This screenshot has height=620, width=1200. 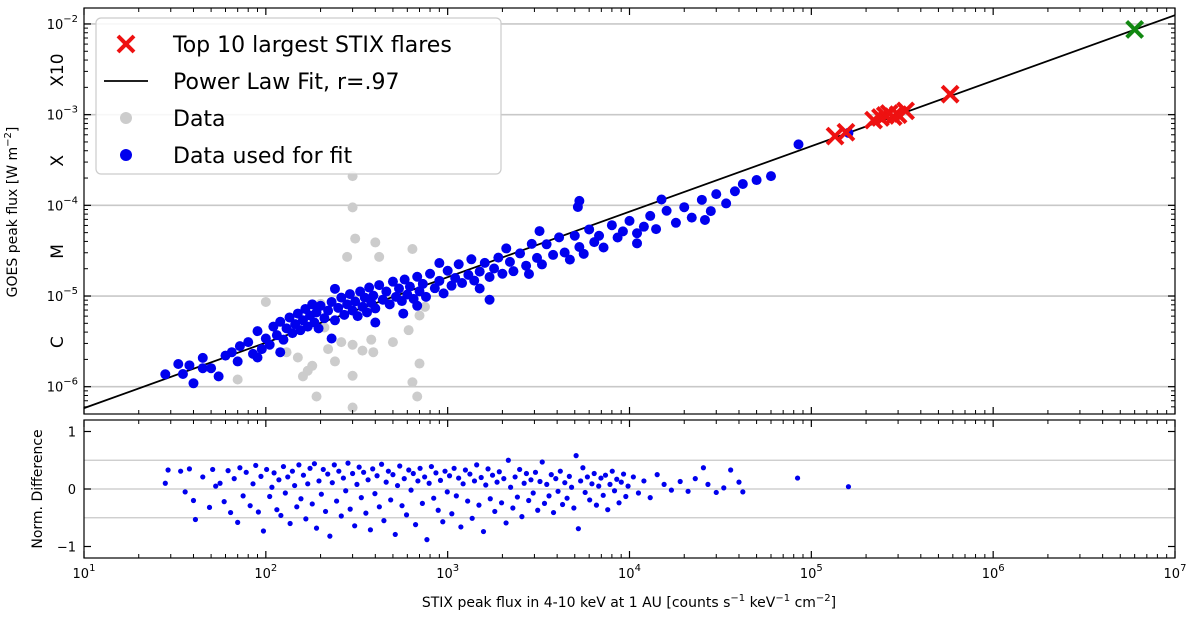 I want to click on legend-entry-label: Data used for fit, so click(x=263, y=156).